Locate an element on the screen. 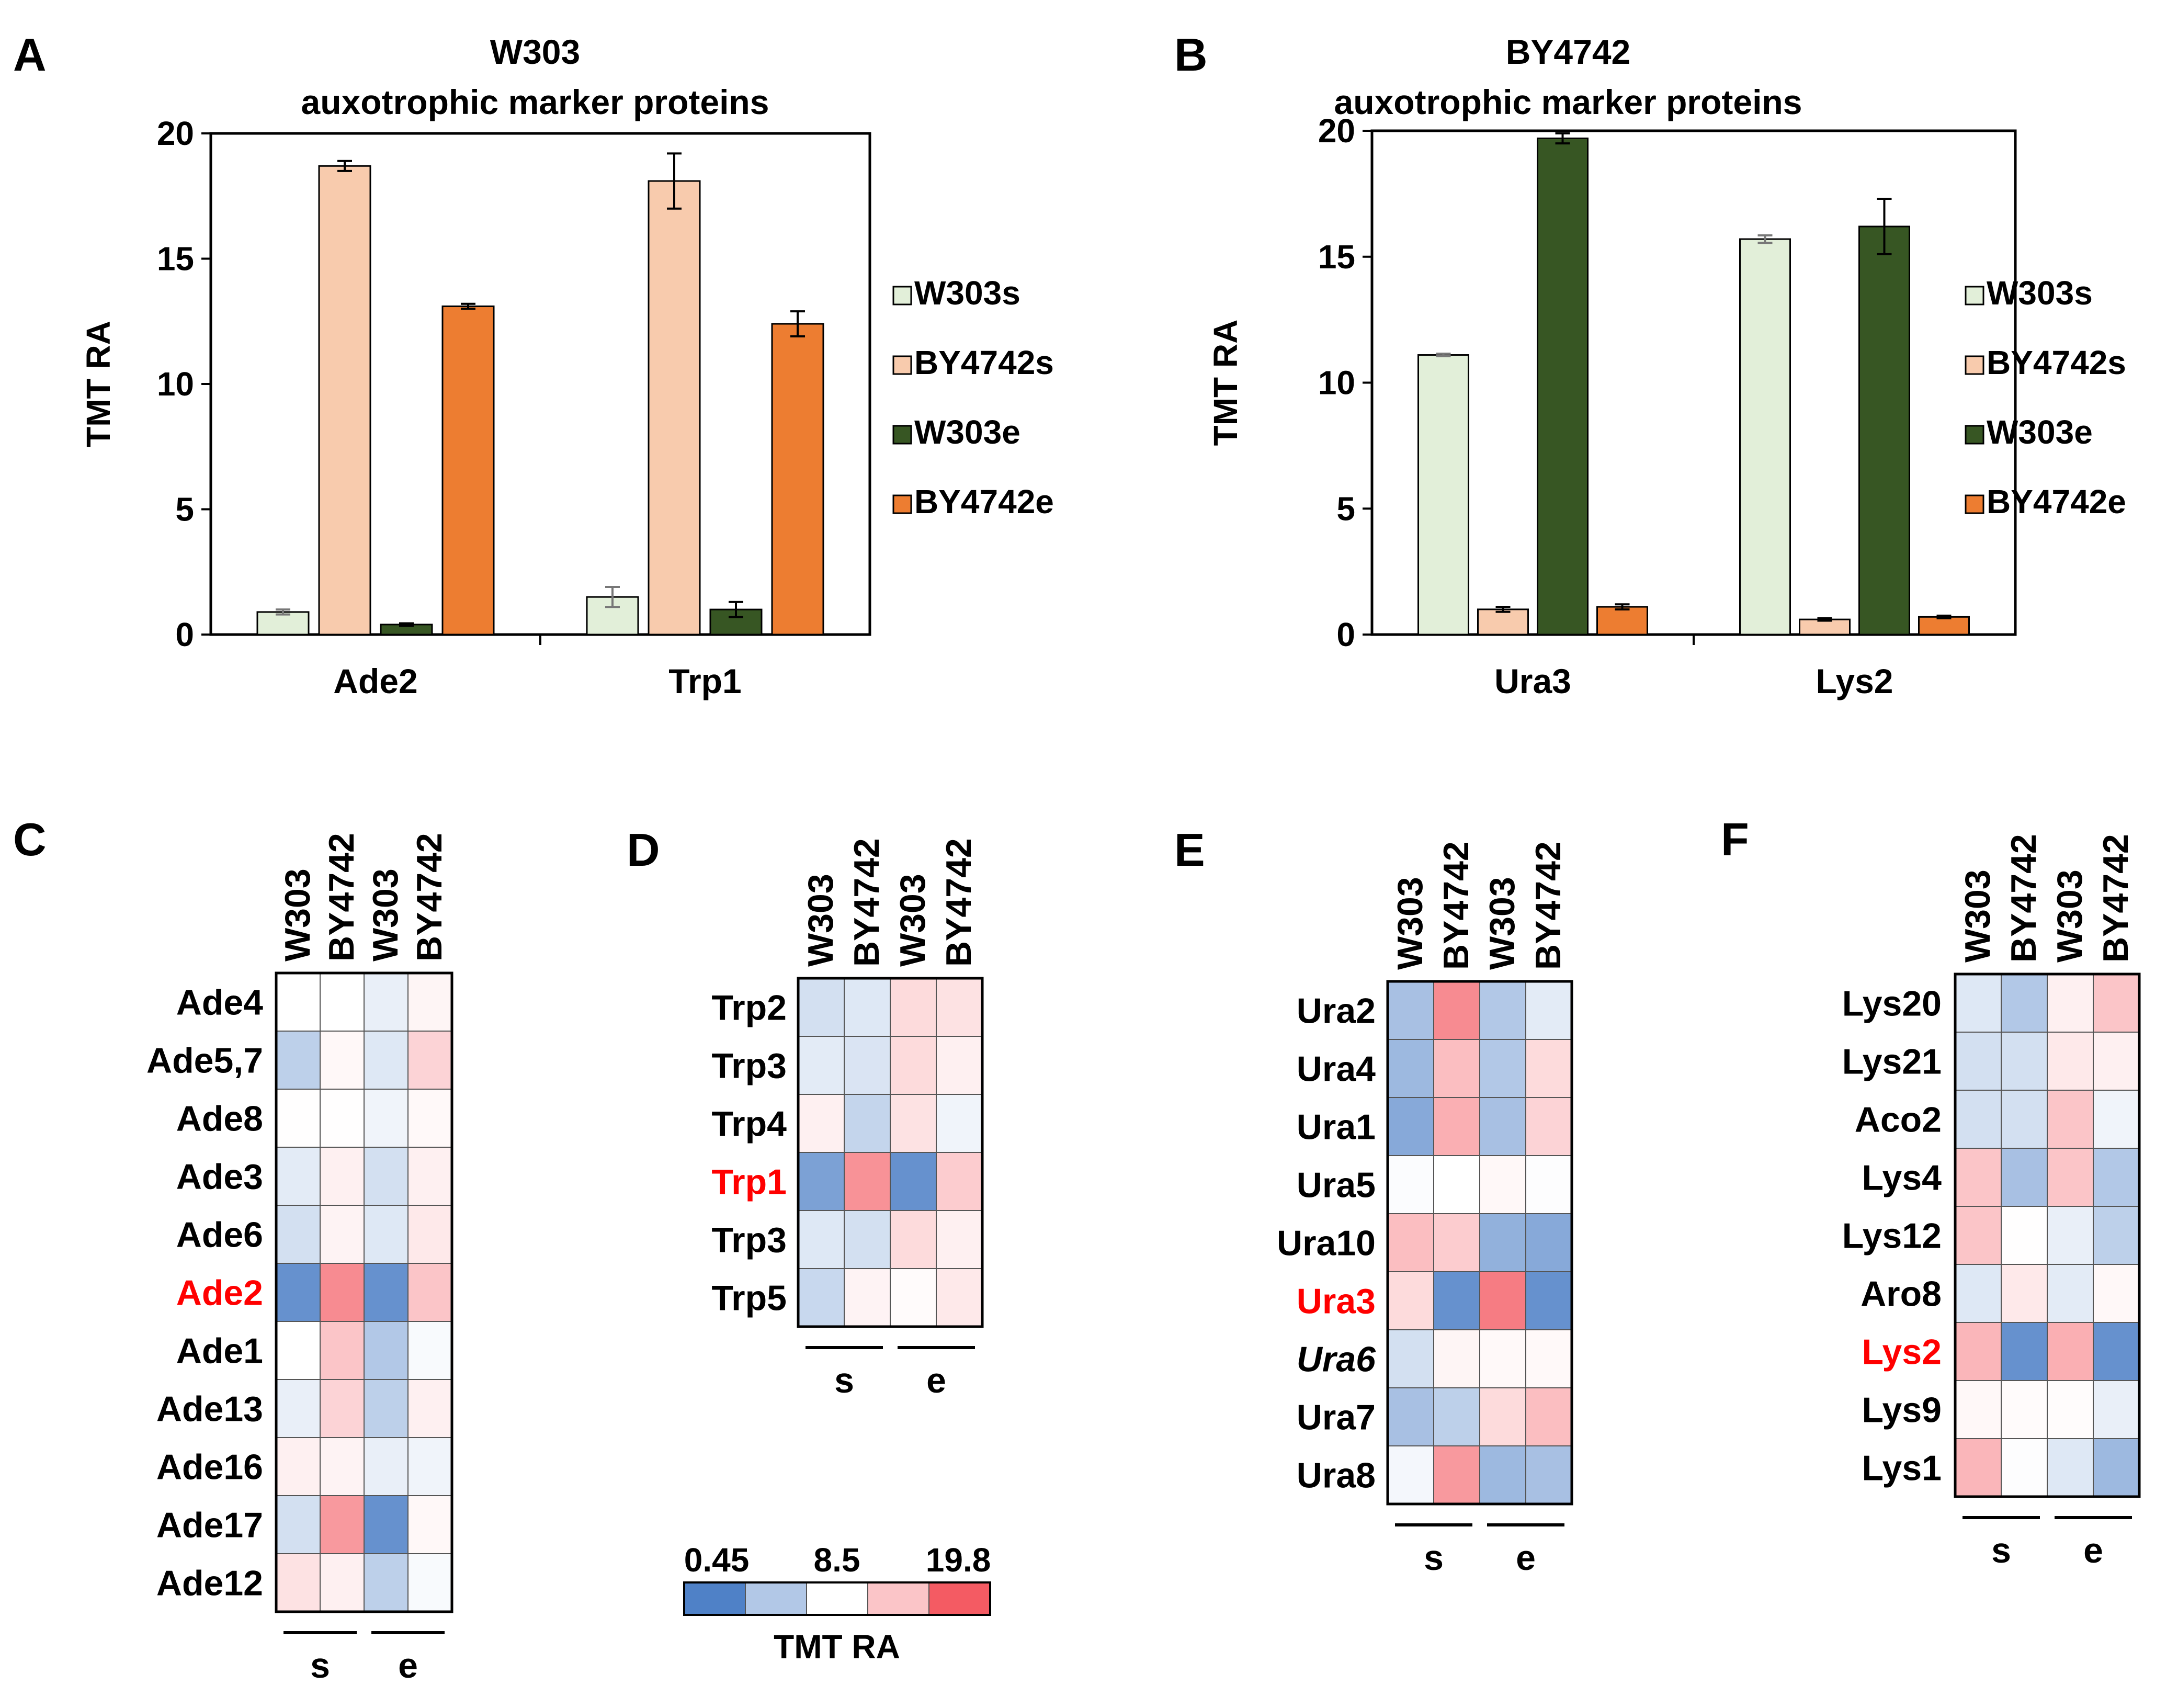  row-label: Lys4 is located at coordinates (1902, 1178).